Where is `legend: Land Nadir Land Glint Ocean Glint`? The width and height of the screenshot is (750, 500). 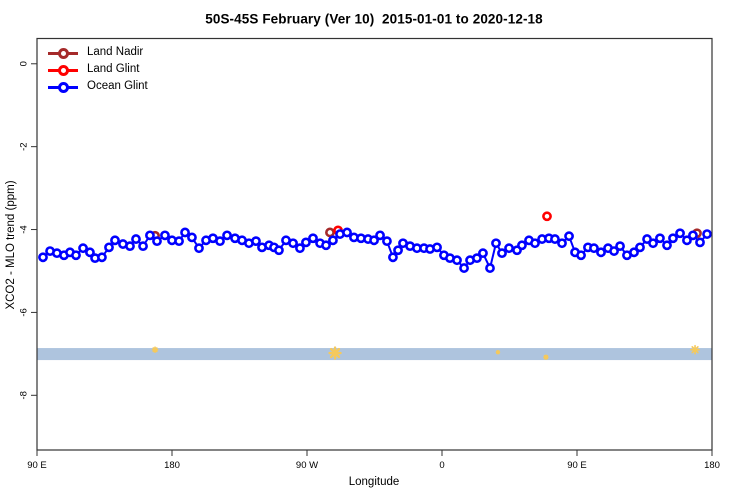 legend: Land Nadir Land Glint Ocean Glint is located at coordinates (98, 69).